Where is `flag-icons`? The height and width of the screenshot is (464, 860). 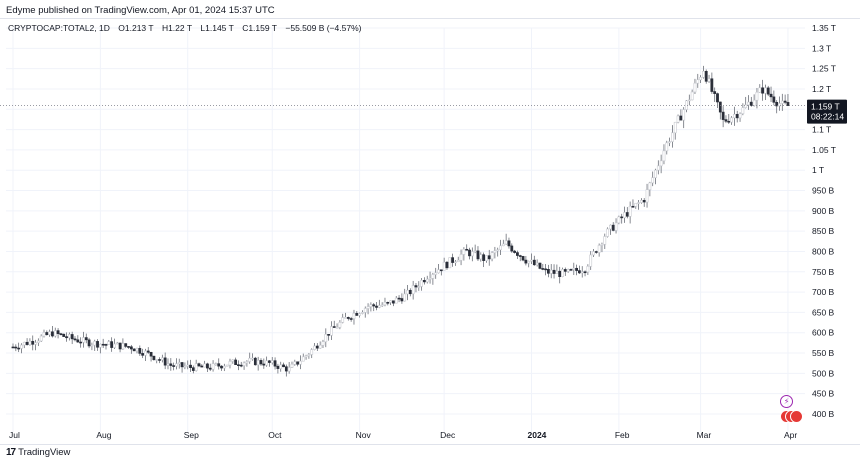
flag-icons is located at coordinates (791, 416).